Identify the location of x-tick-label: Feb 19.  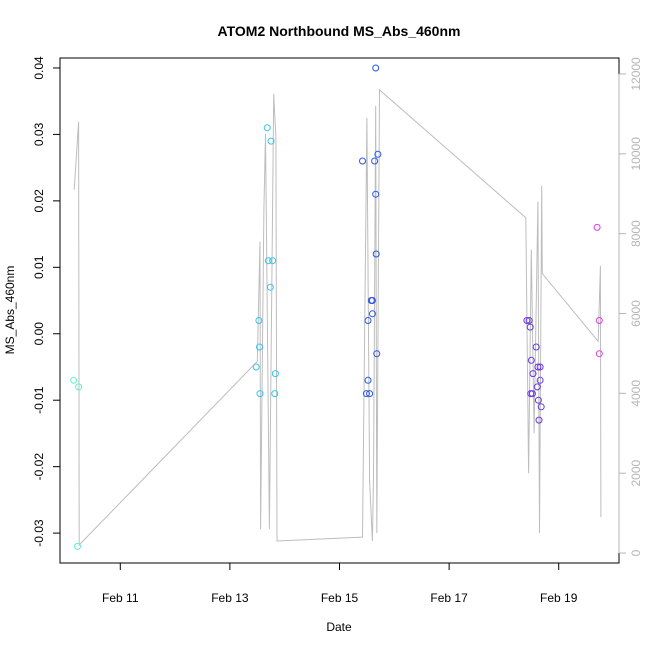
(559, 598).